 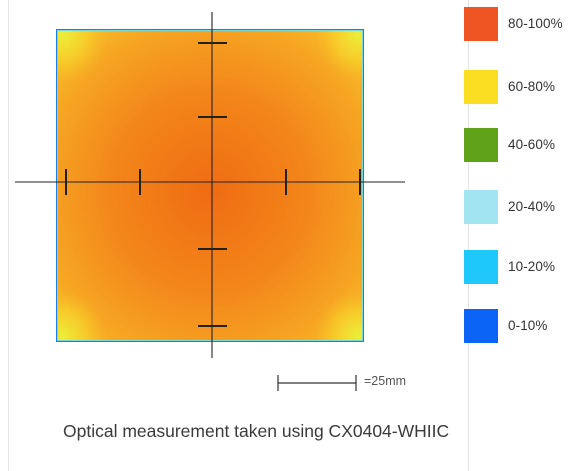 What do you see at coordinates (532, 144) in the screenshot?
I see `legend-label: 40-60%` at bounding box center [532, 144].